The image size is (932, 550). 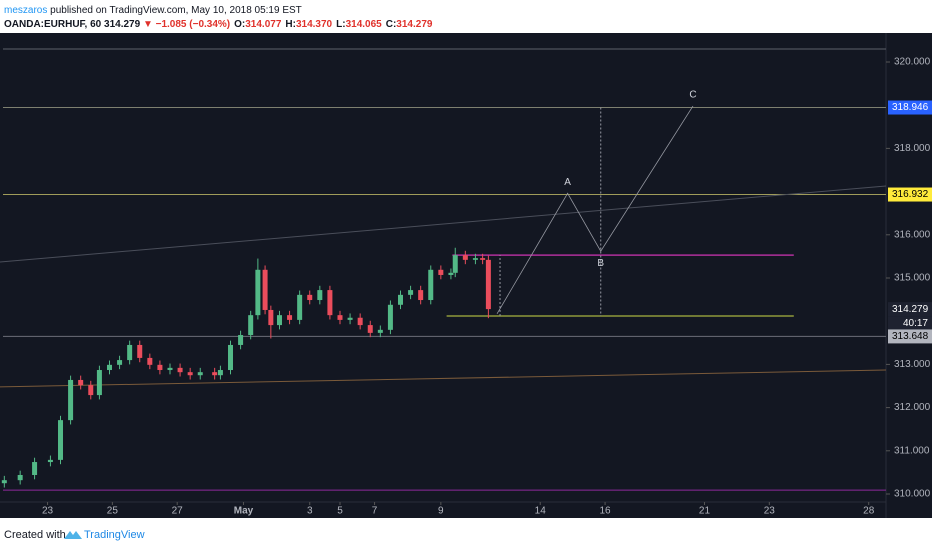 I want to click on y-tick-label: 318.000, so click(x=912, y=148).